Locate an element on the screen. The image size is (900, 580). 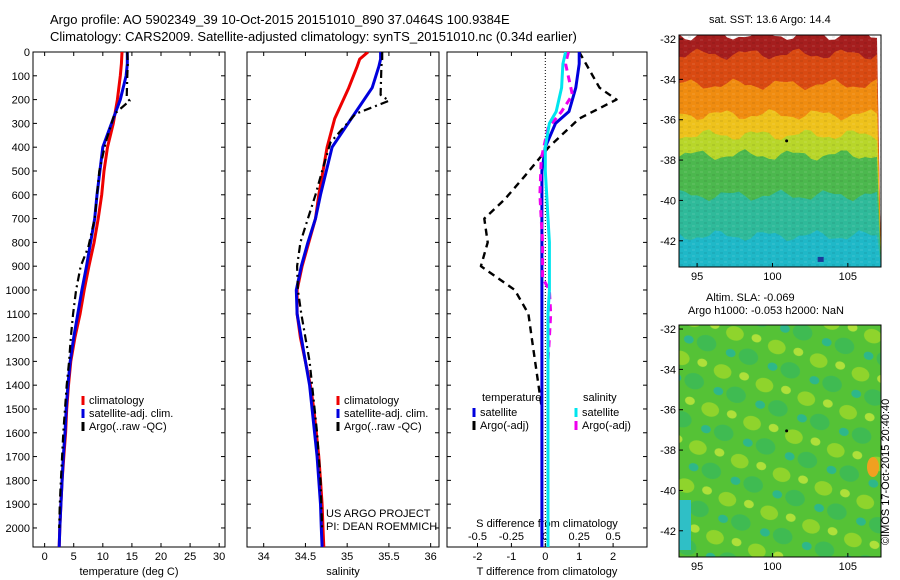
sla-high-patch is located at coordinates (873, 467).